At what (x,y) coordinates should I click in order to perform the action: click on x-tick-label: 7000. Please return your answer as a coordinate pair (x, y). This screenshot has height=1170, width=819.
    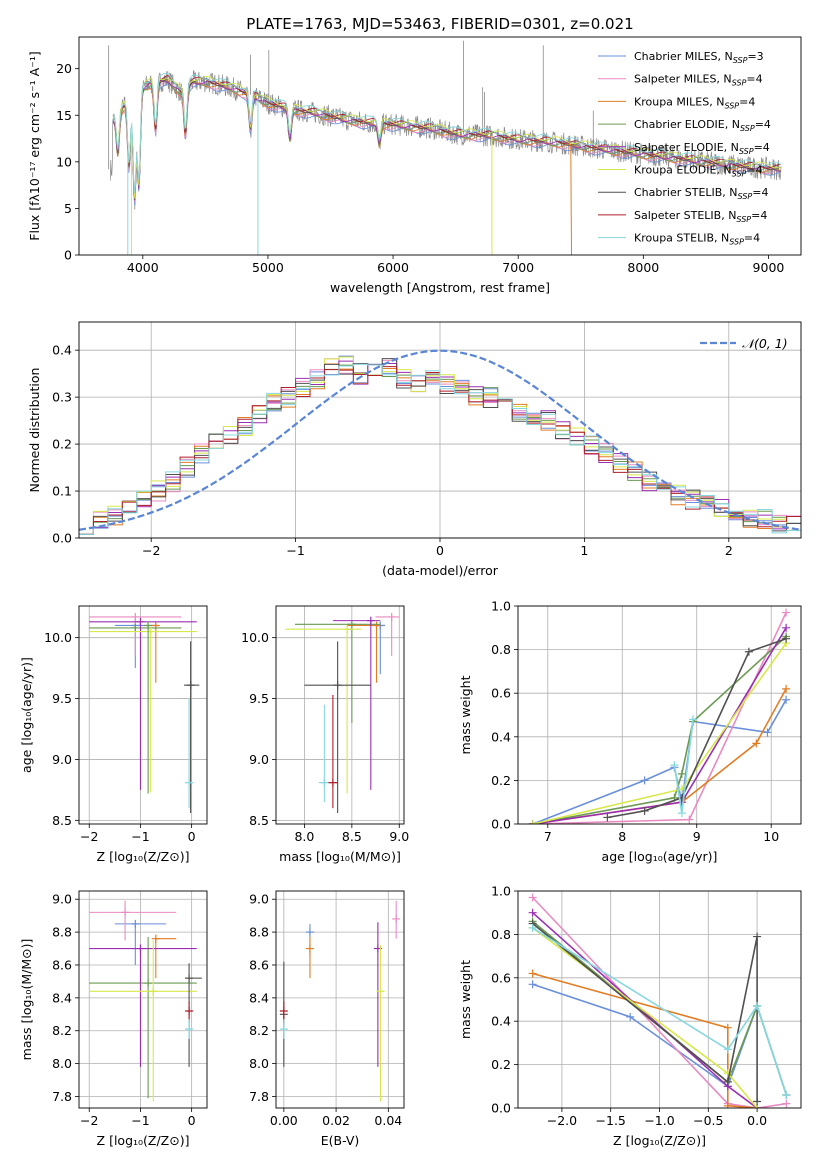
    Looking at the image, I should click on (518, 267).